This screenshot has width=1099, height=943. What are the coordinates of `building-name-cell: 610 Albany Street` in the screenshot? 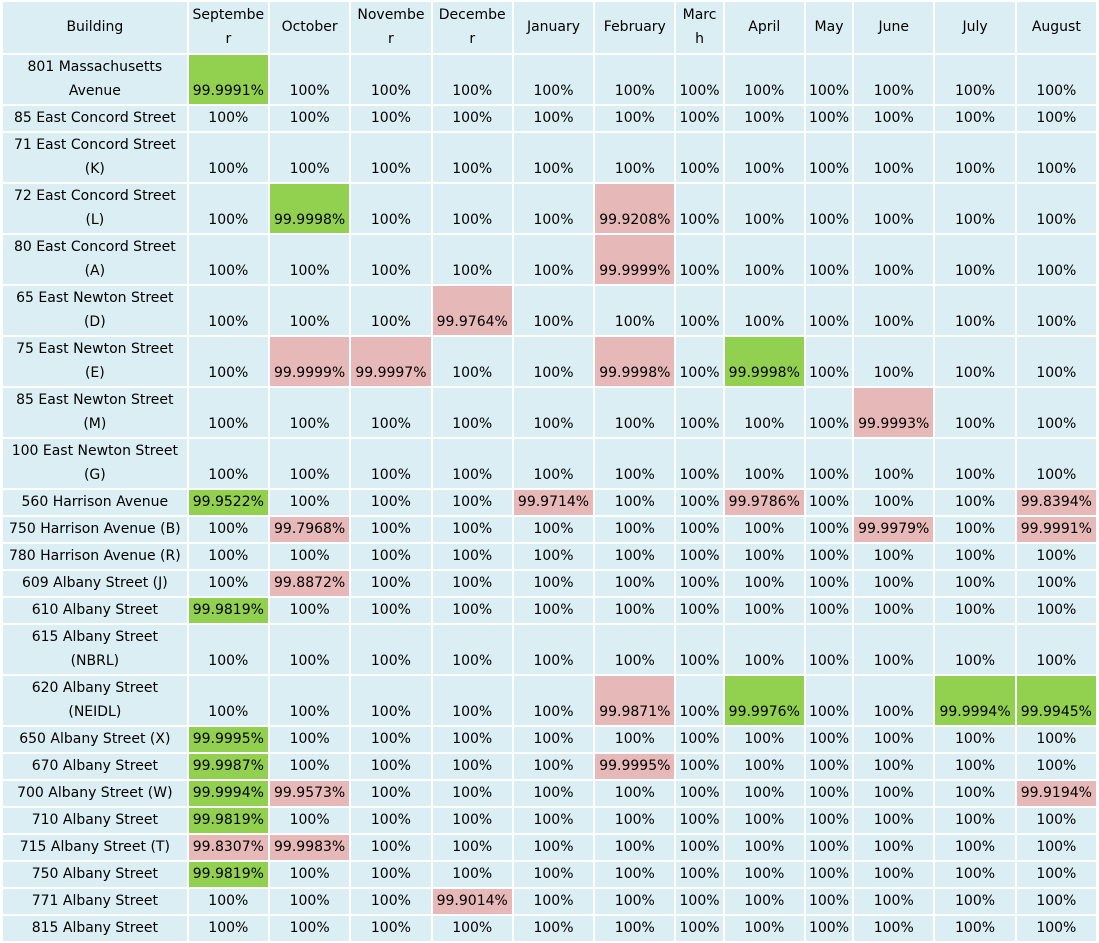 It's located at (95, 610).